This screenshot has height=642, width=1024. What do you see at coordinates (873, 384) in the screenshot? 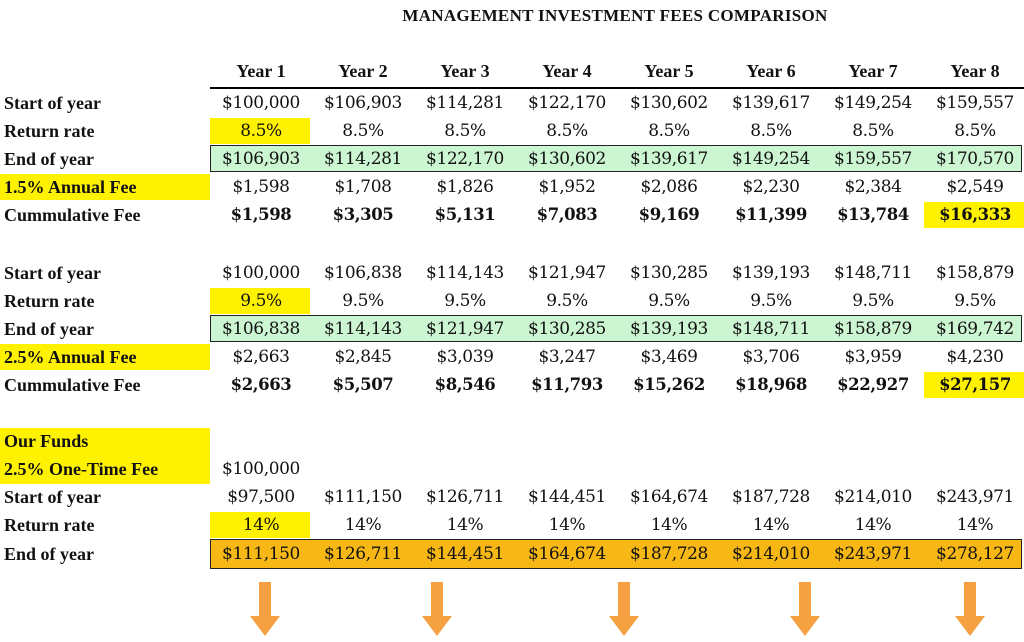
I see `table-cell: $22,927` at bounding box center [873, 384].